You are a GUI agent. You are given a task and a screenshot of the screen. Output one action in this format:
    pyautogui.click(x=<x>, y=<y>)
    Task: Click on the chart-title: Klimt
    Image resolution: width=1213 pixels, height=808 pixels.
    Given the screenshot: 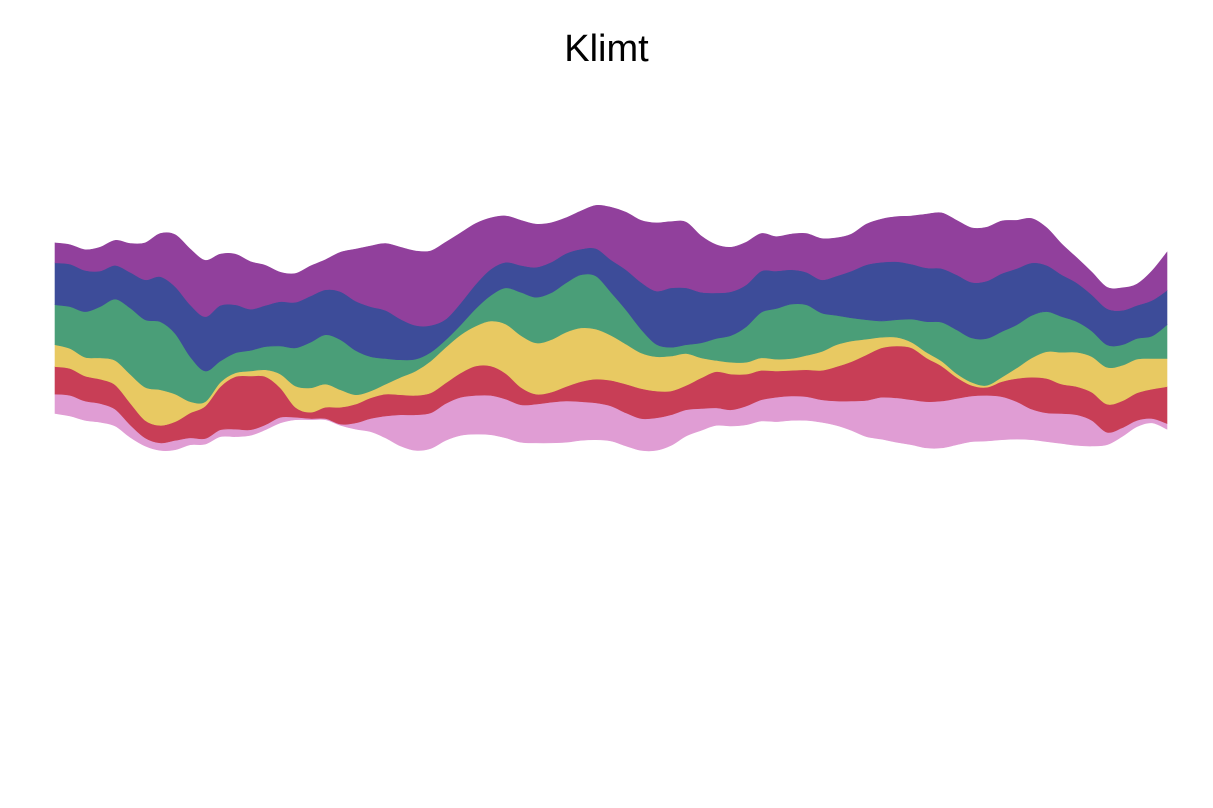 What is the action you would take?
    pyautogui.click(x=606, y=49)
    